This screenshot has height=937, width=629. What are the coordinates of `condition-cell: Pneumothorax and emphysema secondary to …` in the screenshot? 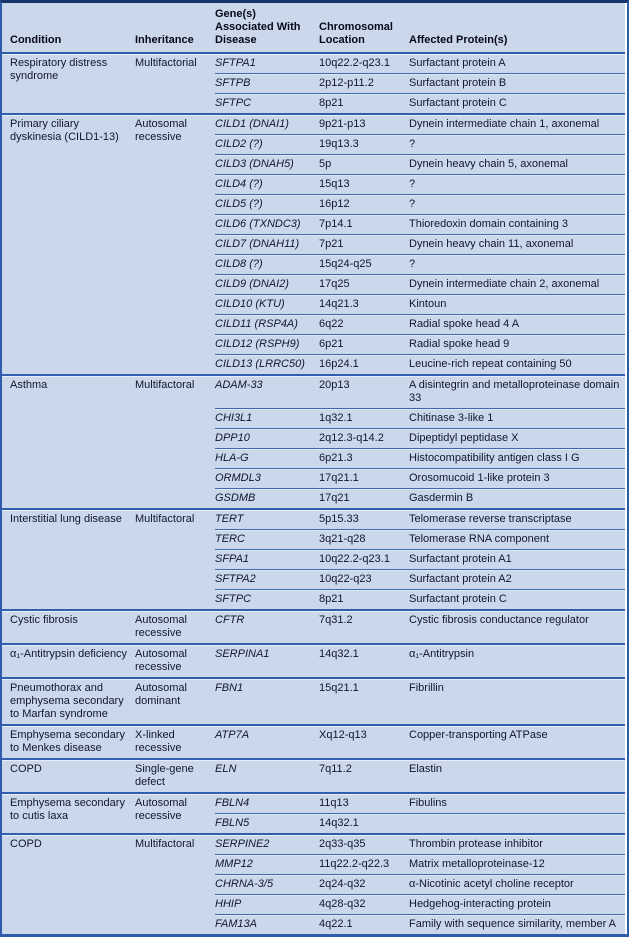 It's located at (68, 701).